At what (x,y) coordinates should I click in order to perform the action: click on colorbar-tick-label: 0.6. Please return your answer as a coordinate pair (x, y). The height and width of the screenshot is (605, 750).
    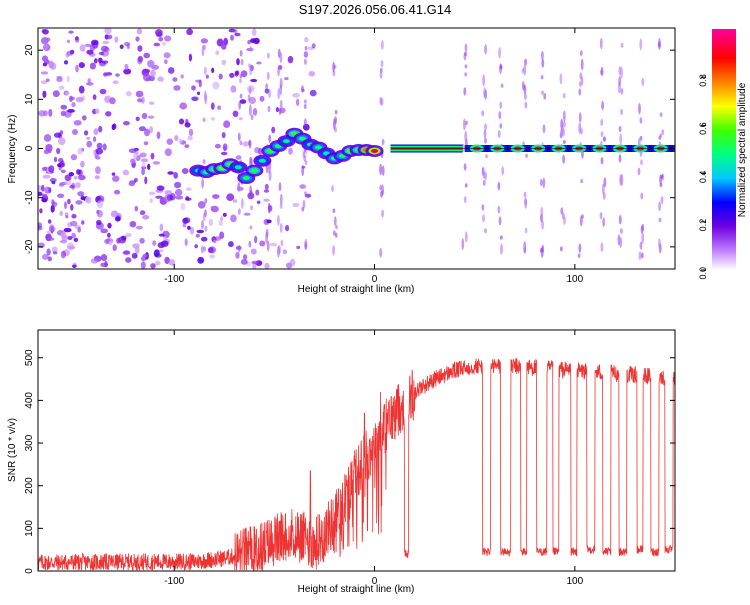
    Looking at the image, I should click on (703, 128).